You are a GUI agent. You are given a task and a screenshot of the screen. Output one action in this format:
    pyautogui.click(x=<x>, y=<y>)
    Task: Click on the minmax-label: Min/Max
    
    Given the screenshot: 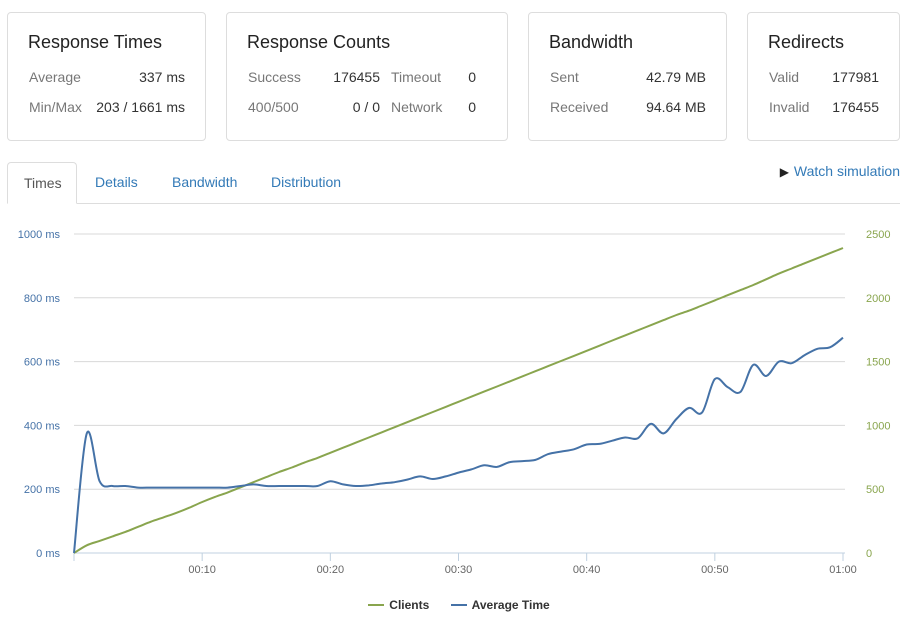 What is the action you would take?
    pyautogui.click(x=55, y=107)
    